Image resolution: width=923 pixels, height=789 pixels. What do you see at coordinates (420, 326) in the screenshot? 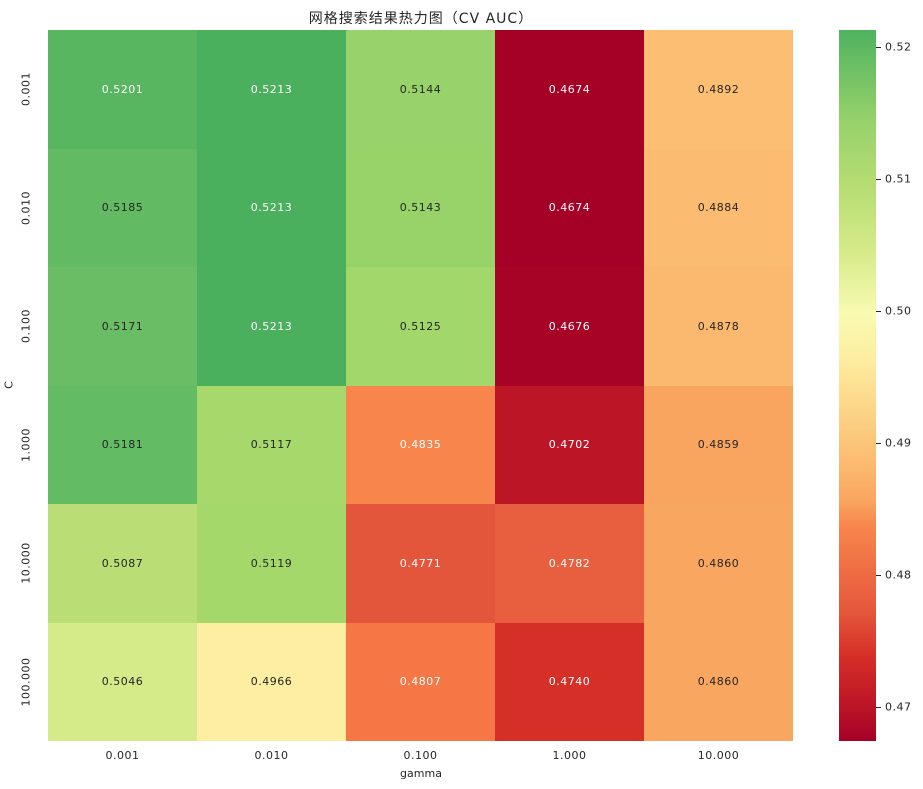
I see `heatmap-cell: 0.5125` at bounding box center [420, 326].